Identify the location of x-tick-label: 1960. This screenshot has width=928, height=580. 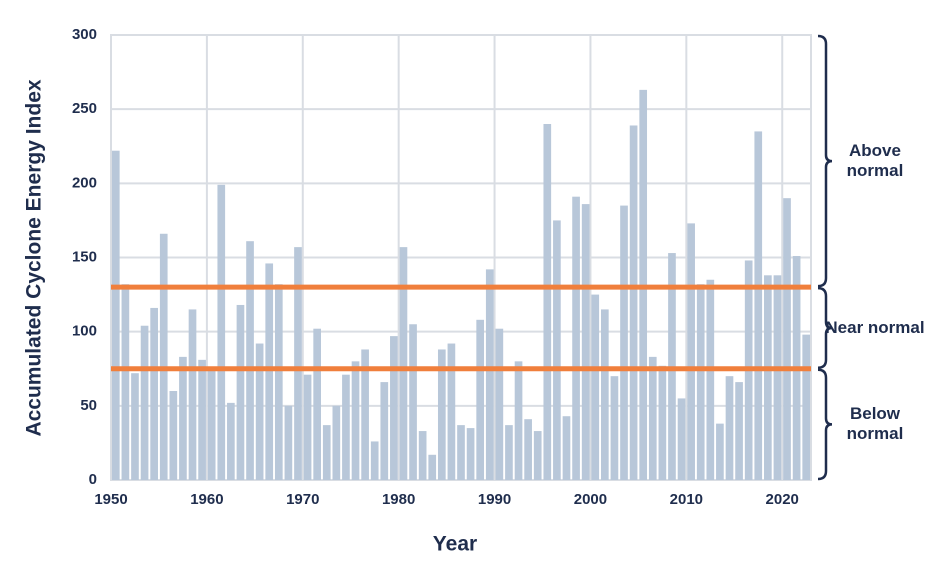
(206, 499).